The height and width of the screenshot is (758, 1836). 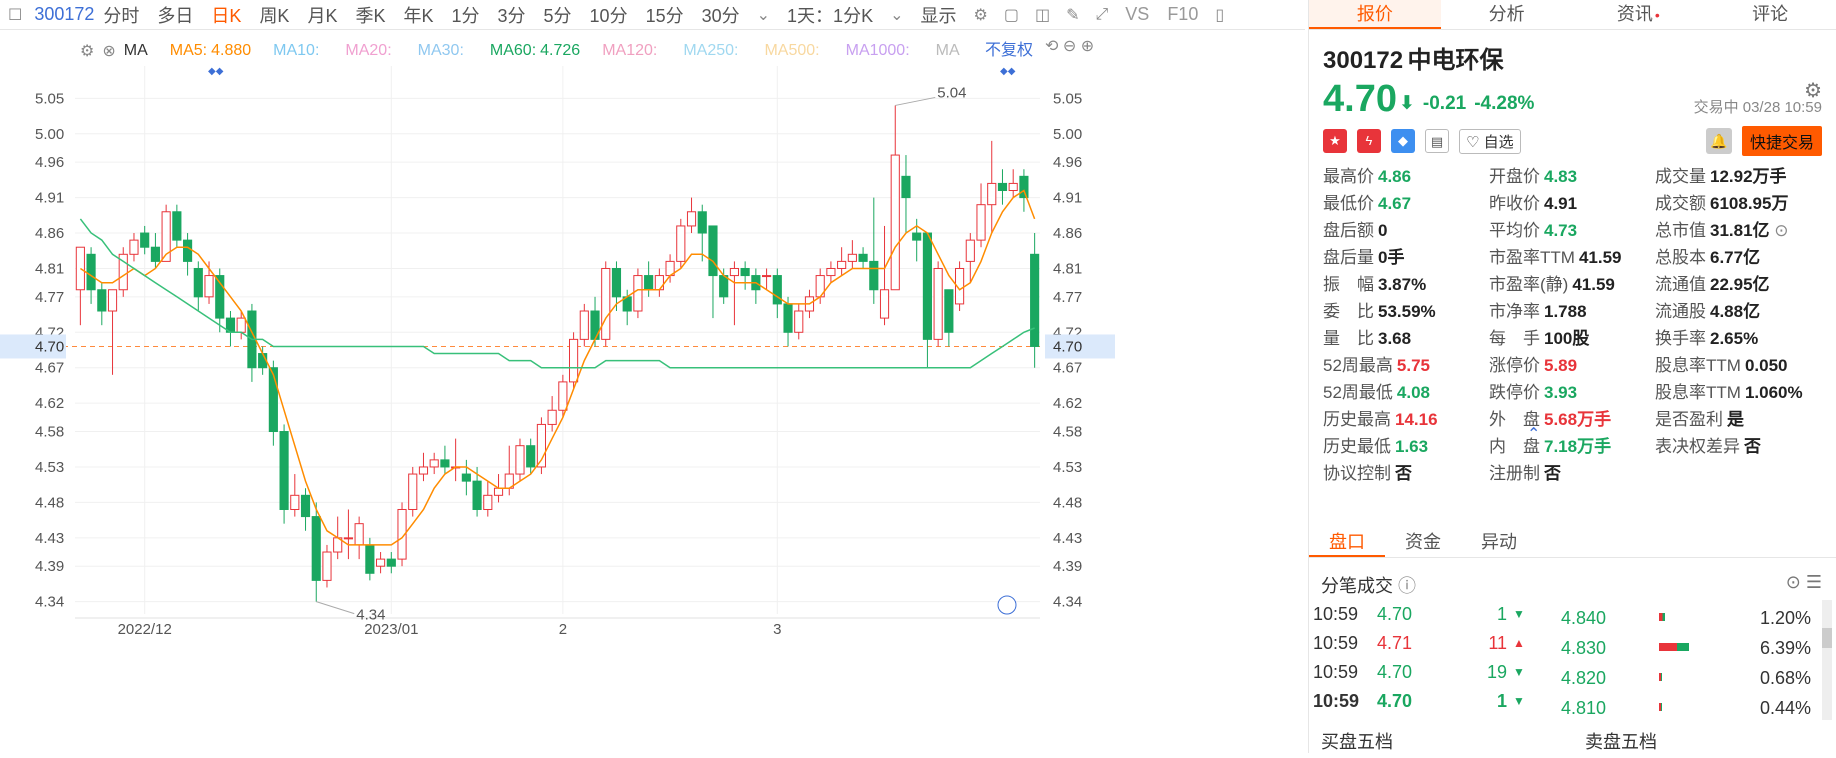 I want to click on period-tab: 30分, so click(x=720, y=15).